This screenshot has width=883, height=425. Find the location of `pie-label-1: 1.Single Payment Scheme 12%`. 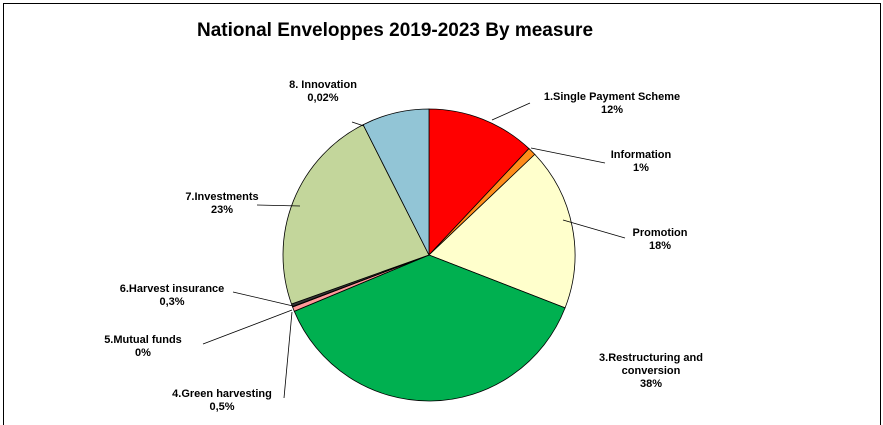

pie-label-1: 1.Single Payment Scheme 12% is located at coordinates (612, 103).